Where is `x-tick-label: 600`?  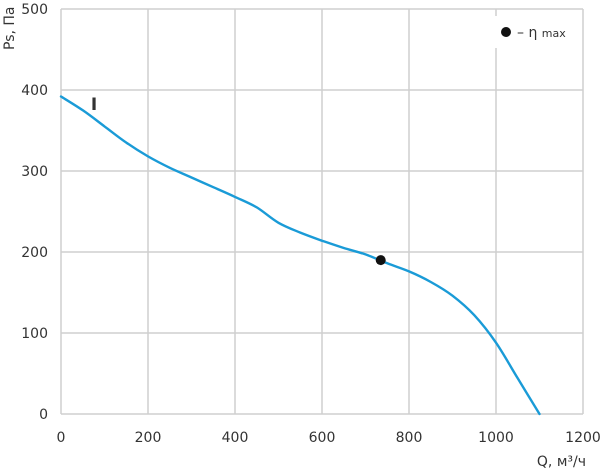 x-tick-label: 600 is located at coordinates (322, 438).